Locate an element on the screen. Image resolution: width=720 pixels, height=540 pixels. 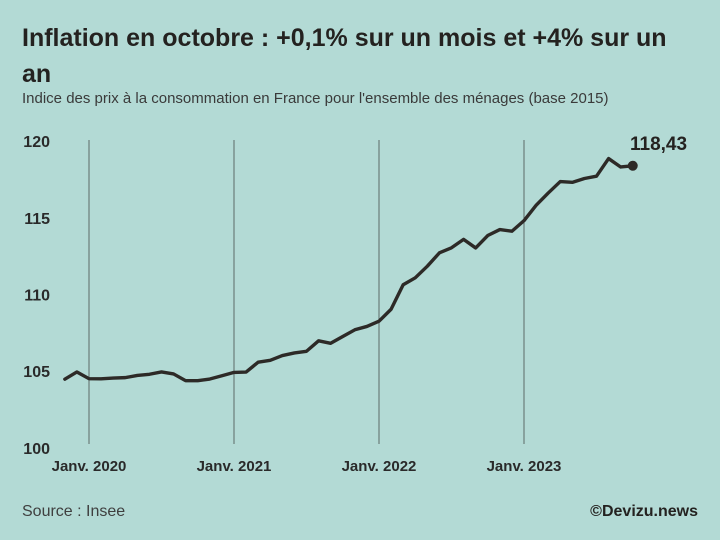
x-tick-label: Janv. 2020 is located at coordinates (89, 466).